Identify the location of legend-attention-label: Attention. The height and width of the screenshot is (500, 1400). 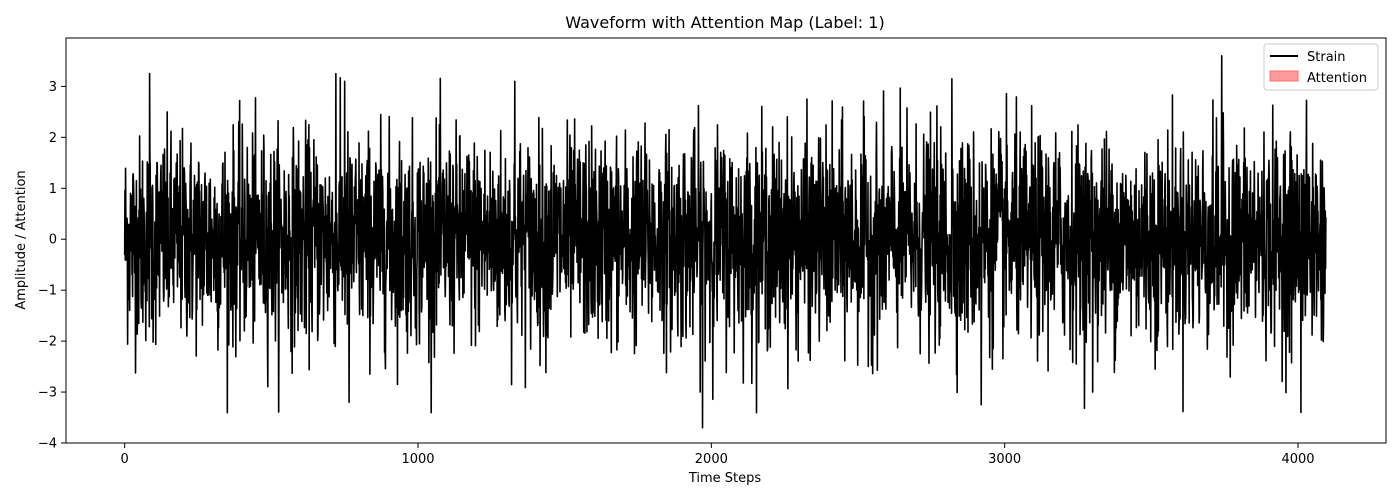
(1337, 78).